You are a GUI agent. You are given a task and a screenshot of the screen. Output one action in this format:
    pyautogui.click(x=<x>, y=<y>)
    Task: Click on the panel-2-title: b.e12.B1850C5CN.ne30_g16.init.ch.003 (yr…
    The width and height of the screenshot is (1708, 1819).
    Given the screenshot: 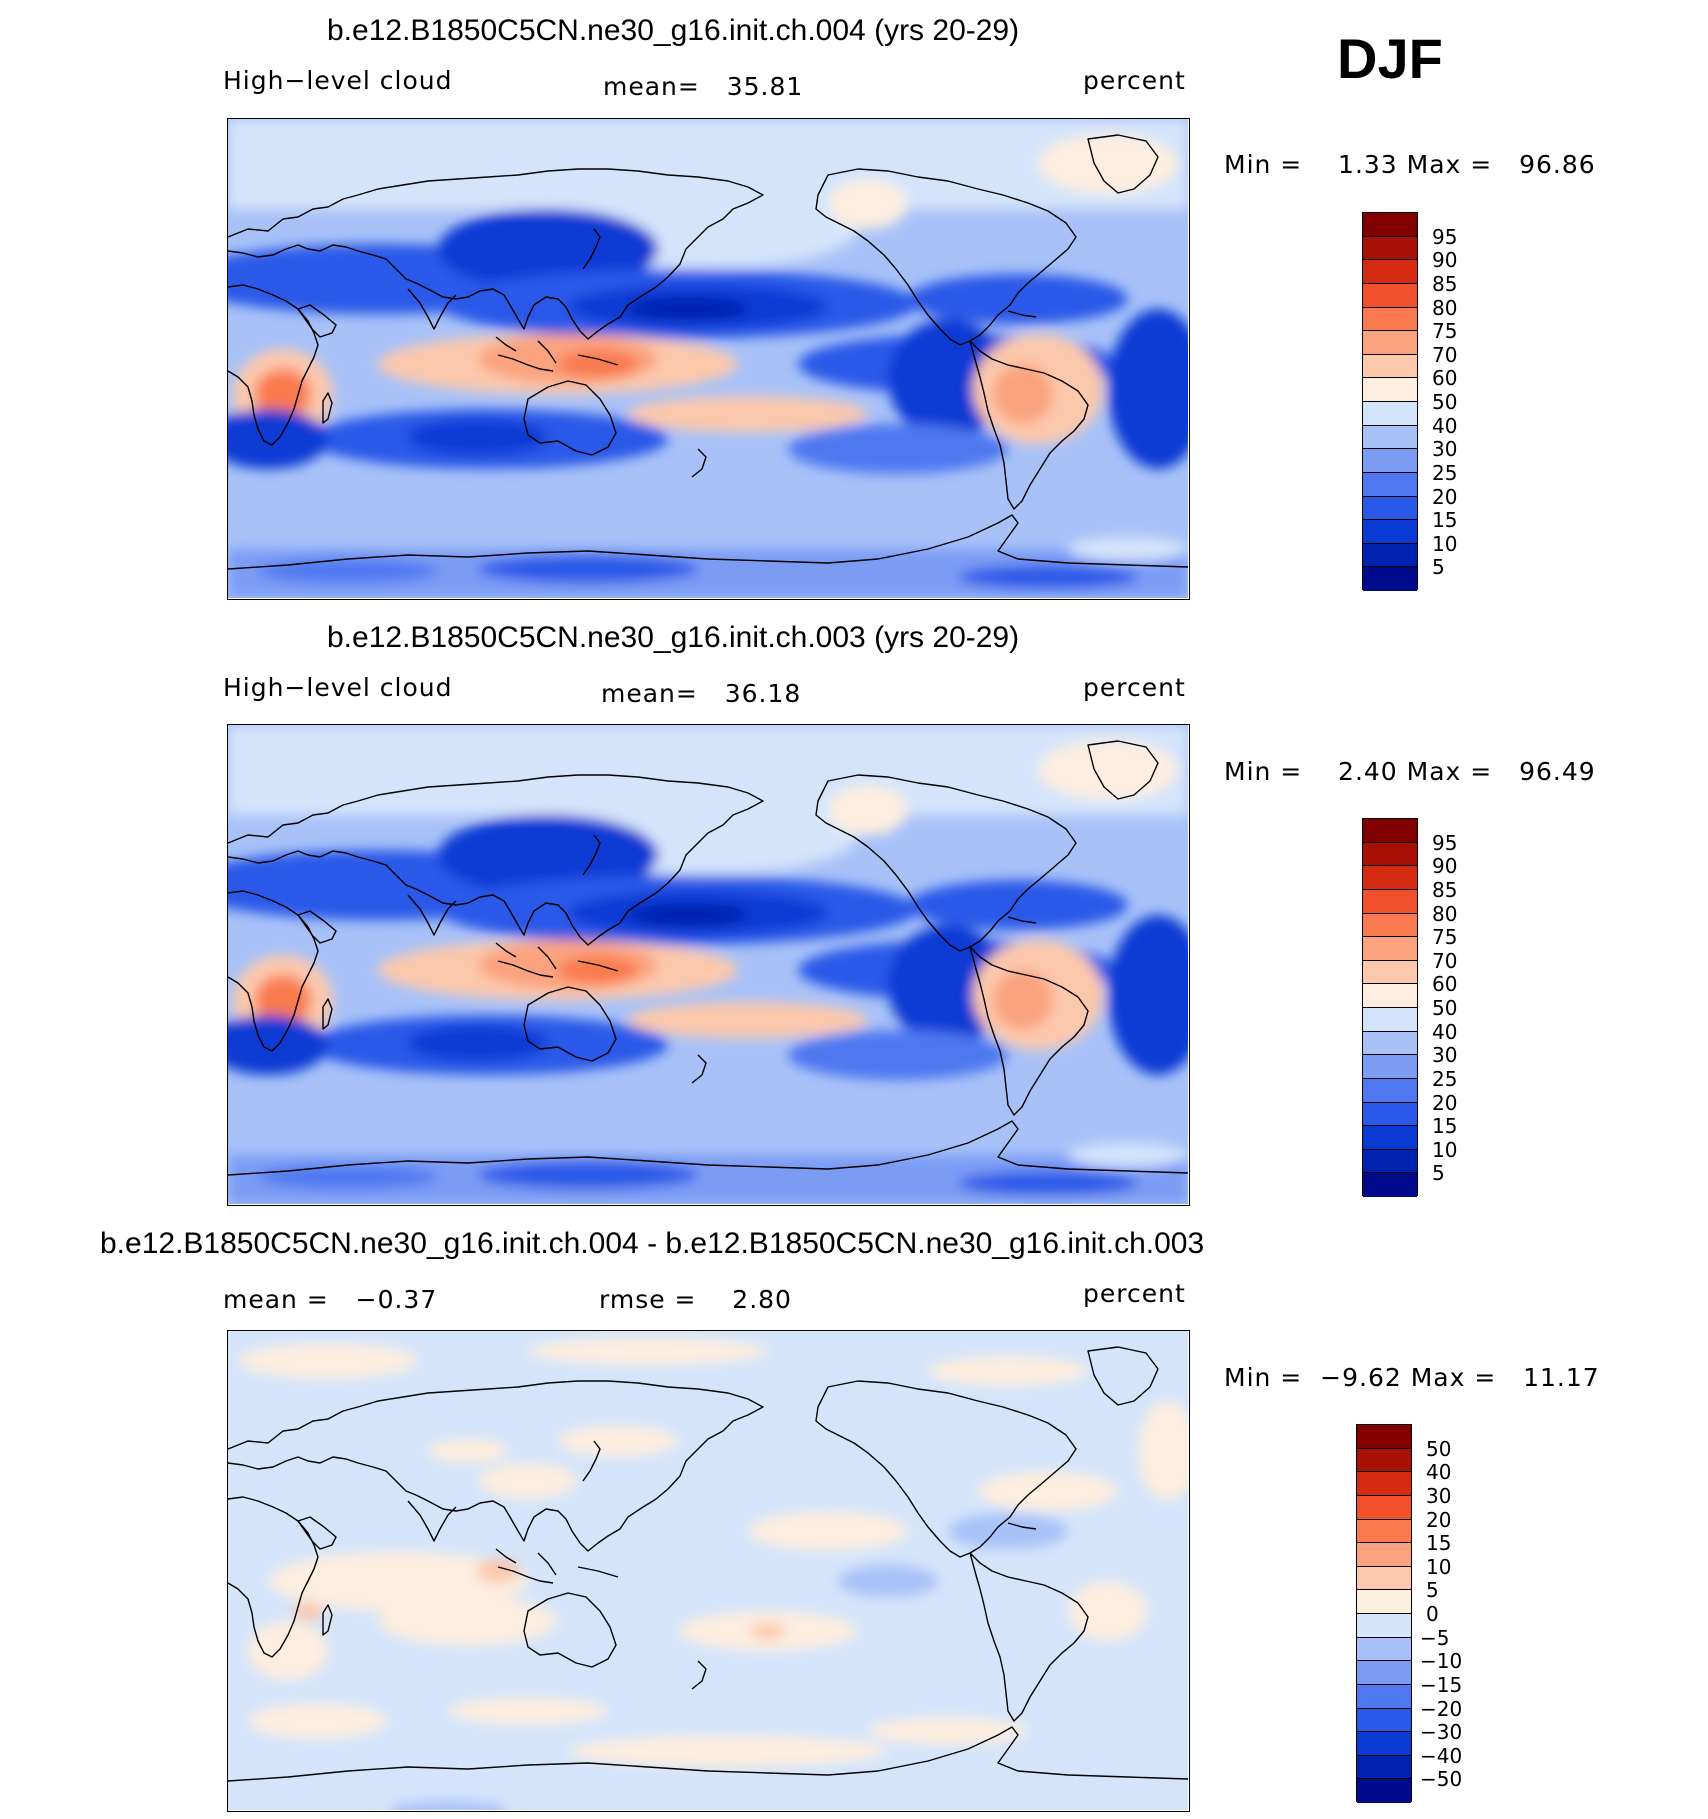 What is the action you would take?
    pyautogui.click(x=673, y=637)
    